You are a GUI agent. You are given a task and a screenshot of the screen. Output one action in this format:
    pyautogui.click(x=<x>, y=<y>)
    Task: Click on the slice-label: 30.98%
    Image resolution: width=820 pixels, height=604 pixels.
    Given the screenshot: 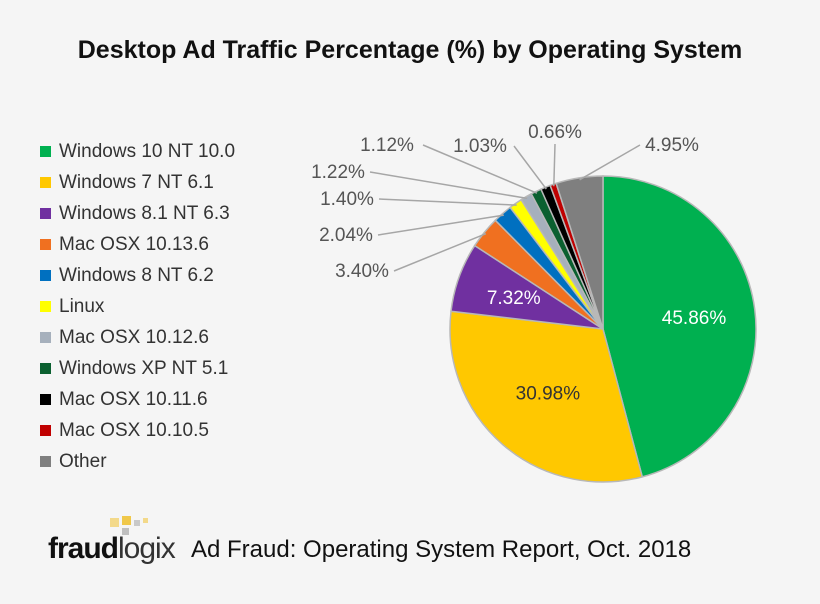 What is the action you would take?
    pyautogui.click(x=548, y=394)
    